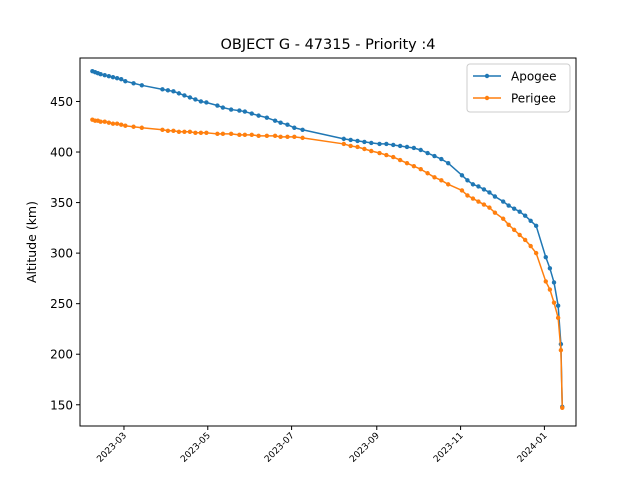  What do you see at coordinates (328, 45) in the screenshot?
I see `chart-title: OBJECT G - 47315 - Priority :4` at bounding box center [328, 45].